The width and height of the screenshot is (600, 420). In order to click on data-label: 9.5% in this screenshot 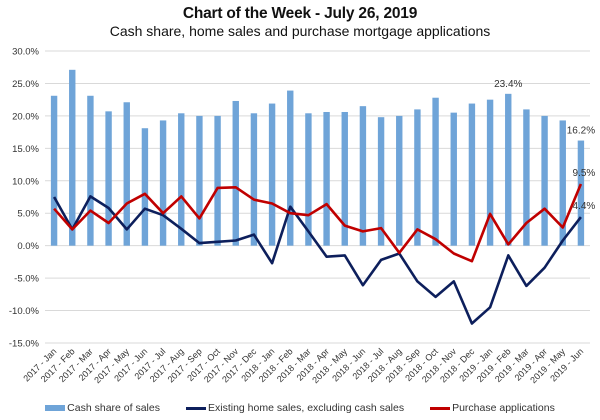, I will do `click(584, 173)`.